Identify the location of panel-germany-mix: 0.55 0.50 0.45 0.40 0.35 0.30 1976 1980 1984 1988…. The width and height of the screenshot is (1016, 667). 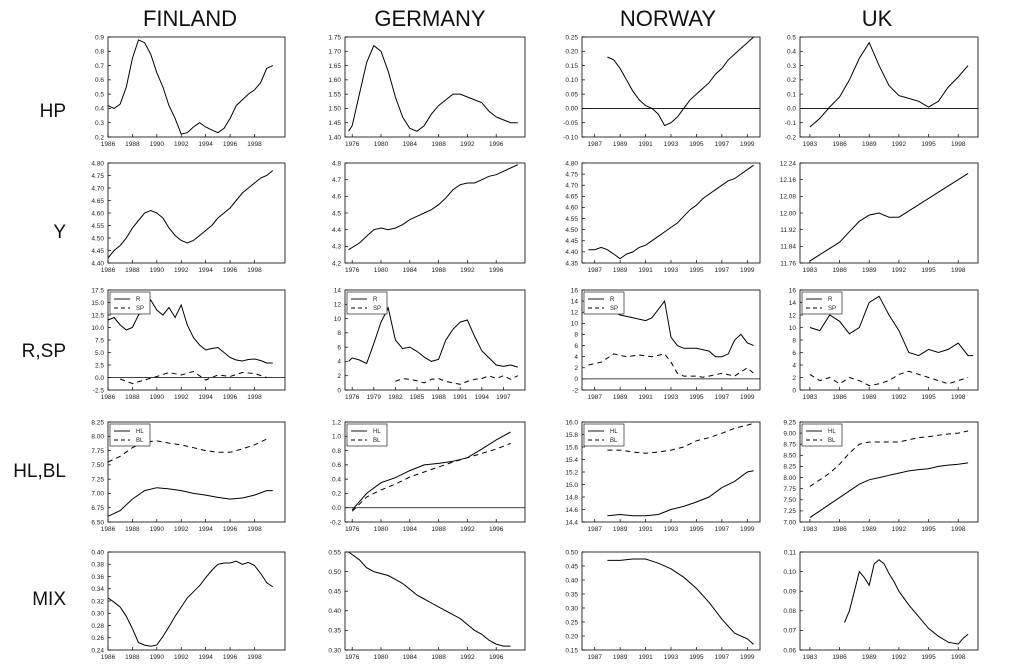
(427, 605).